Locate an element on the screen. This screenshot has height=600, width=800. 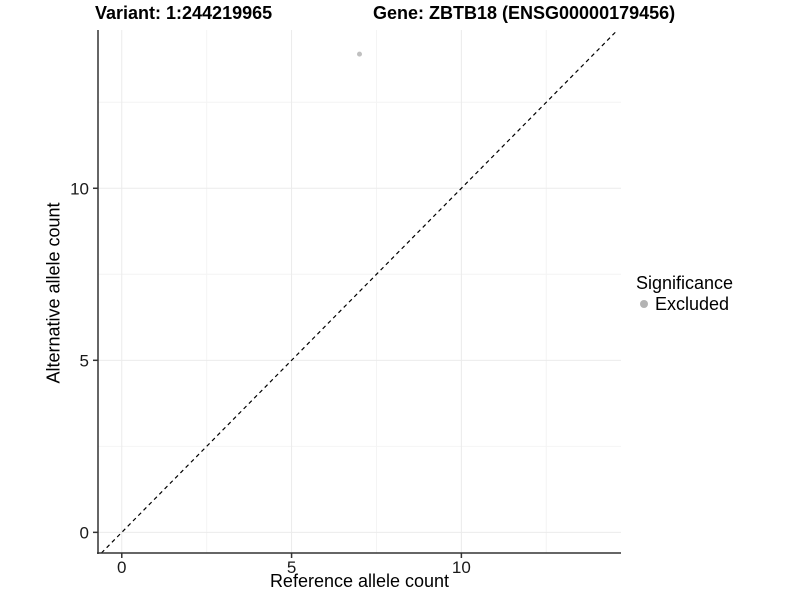
x-tick-label: 10 is located at coordinates (461, 567).